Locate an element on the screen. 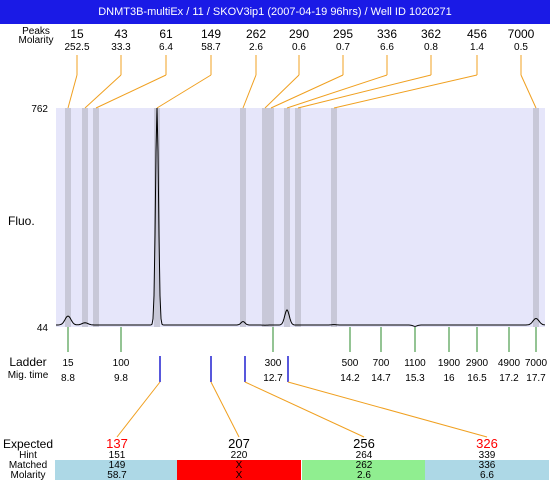 This screenshot has height=480, width=550. molarity-bottom-value: 58.7 is located at coordinates (117, 475).